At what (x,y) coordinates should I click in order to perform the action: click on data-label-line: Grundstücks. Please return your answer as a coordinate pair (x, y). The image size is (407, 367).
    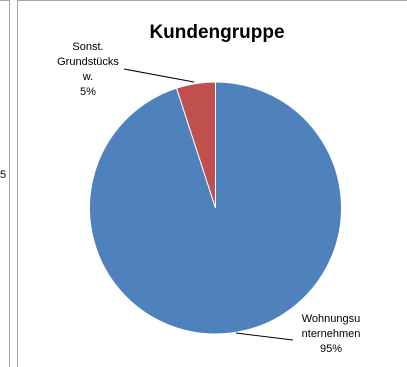
    Looking at the image, I should click on (88, 62).